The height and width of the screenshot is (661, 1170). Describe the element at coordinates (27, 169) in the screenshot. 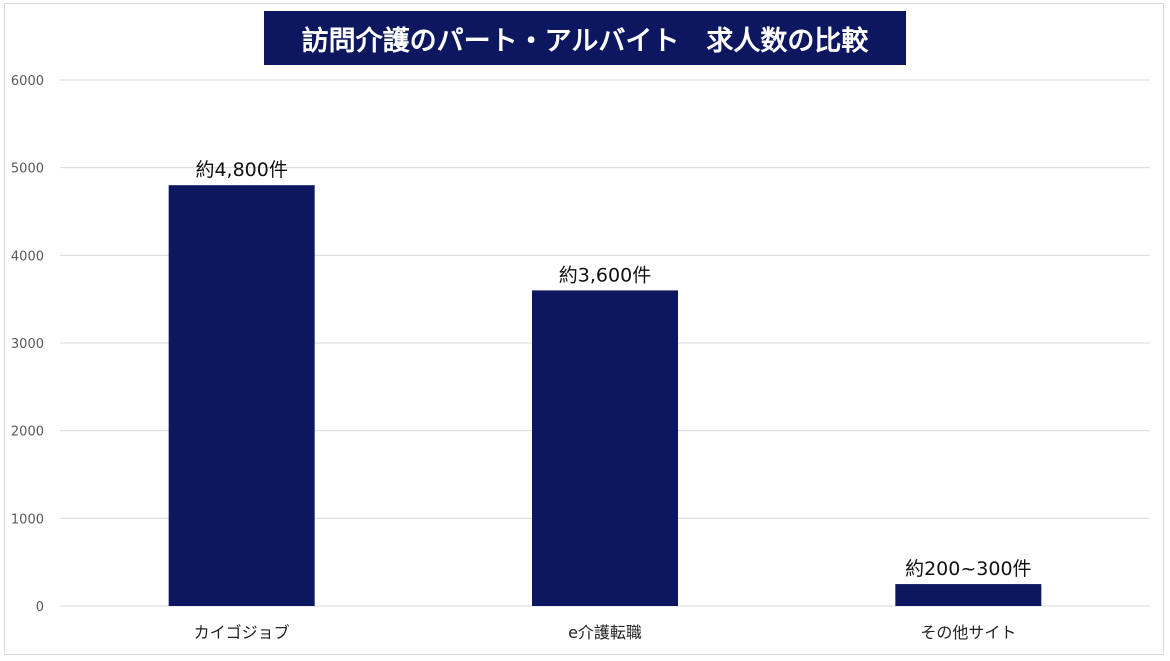

I see `y-tick-label: 5000` at that location.